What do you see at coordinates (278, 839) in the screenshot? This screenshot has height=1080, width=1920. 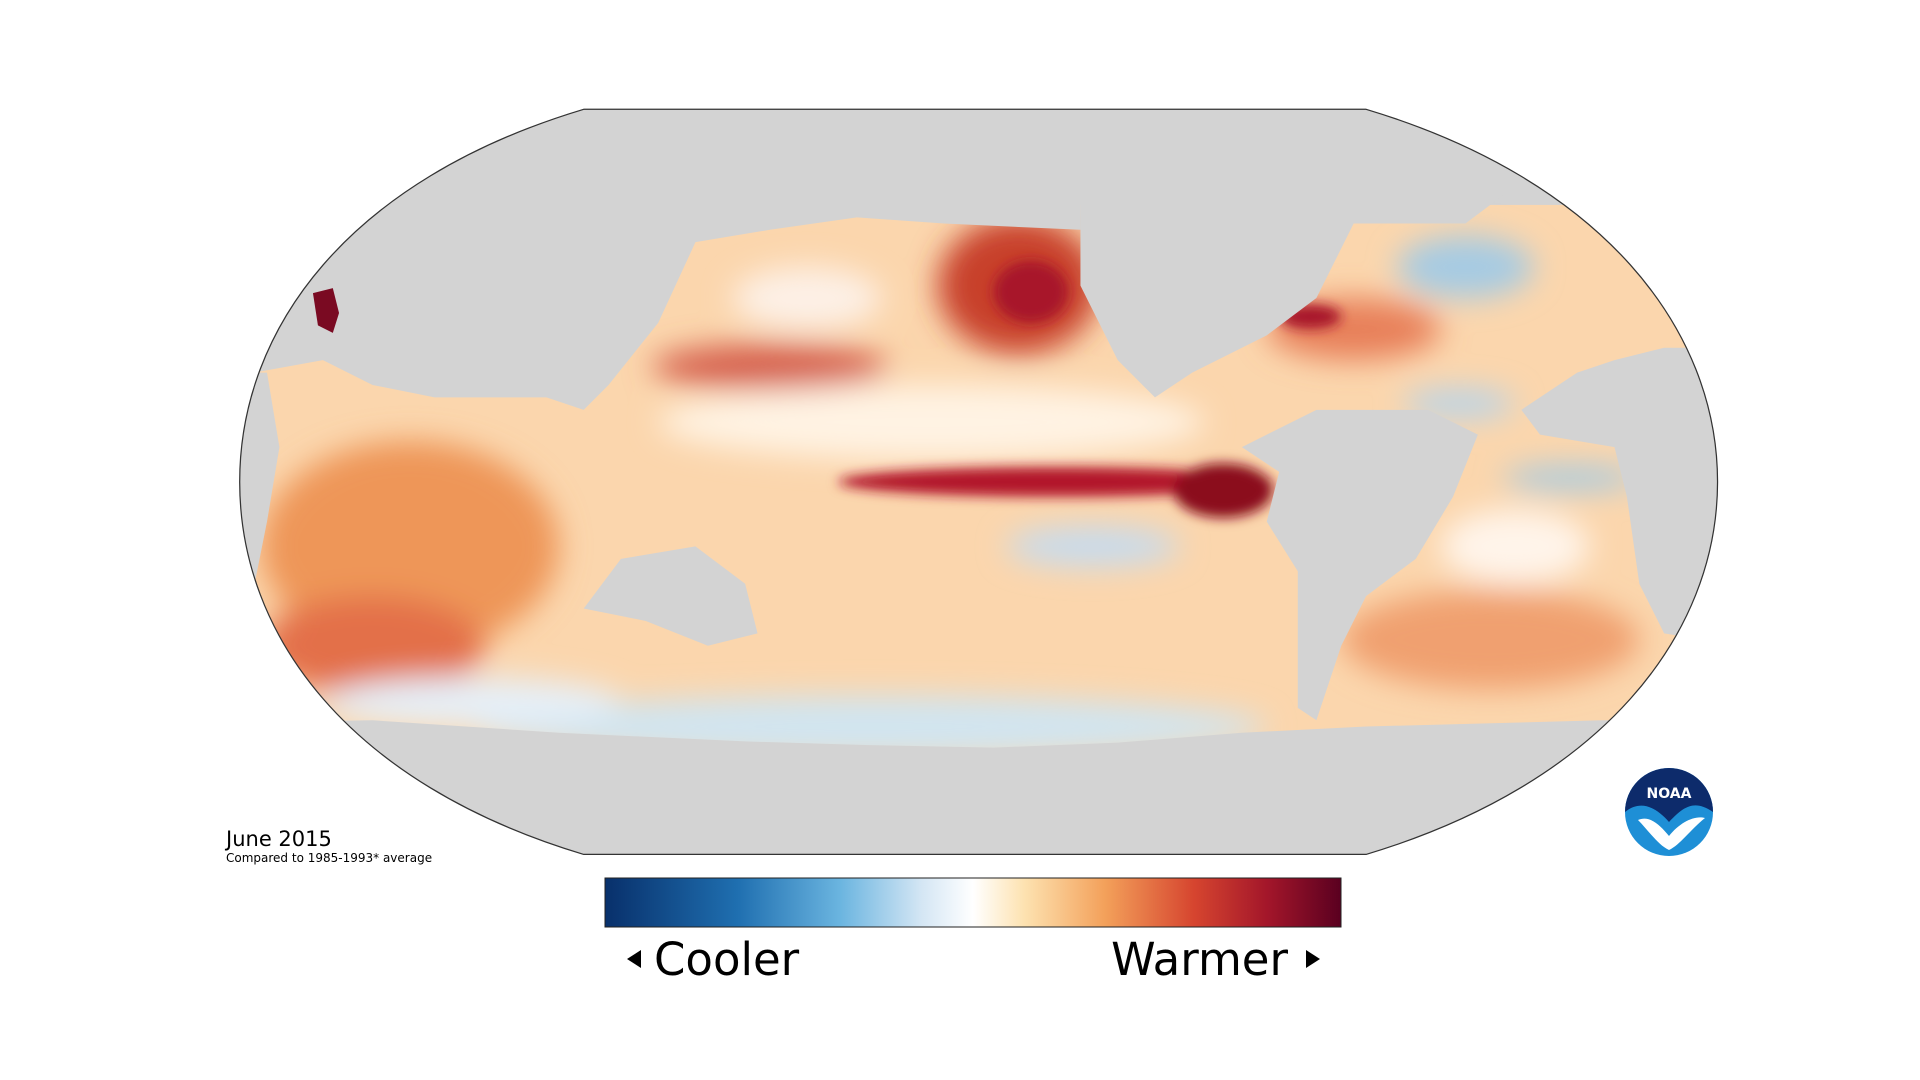 I see `map-date: June 2015` at bounding box center [278, 839].